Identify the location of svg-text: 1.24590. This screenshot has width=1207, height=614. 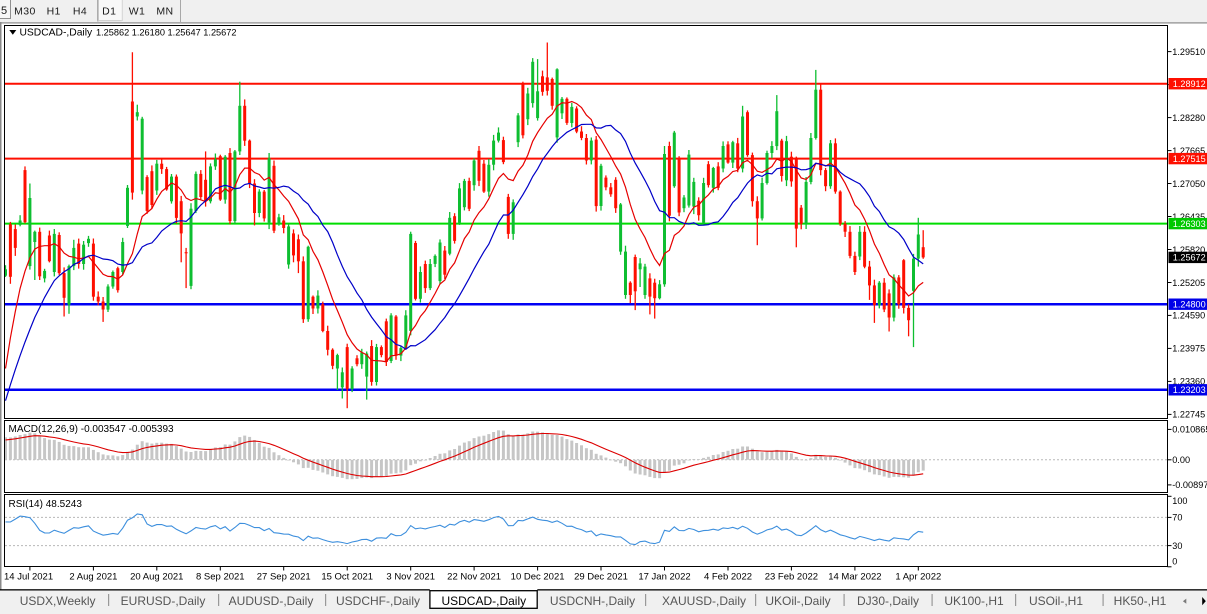
(1188, 316).